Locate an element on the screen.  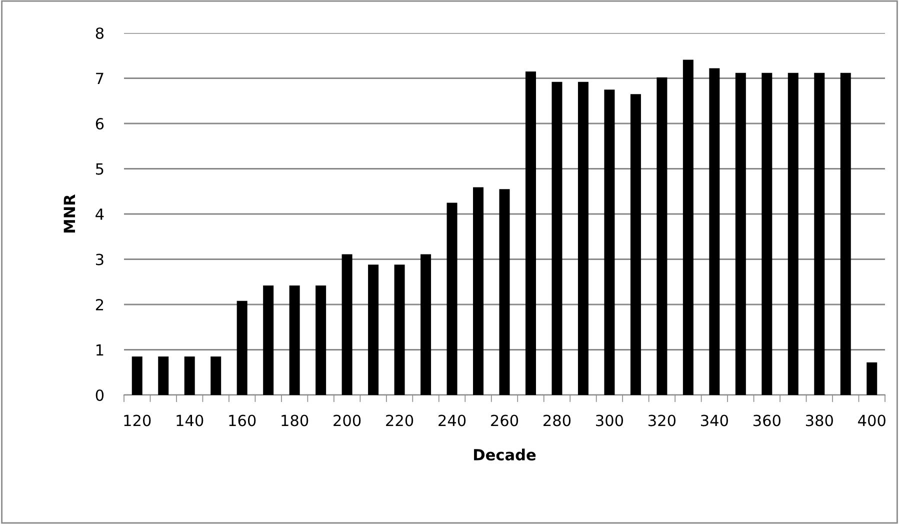
x-tick-label: 400 is located at coordinates (872, 420).